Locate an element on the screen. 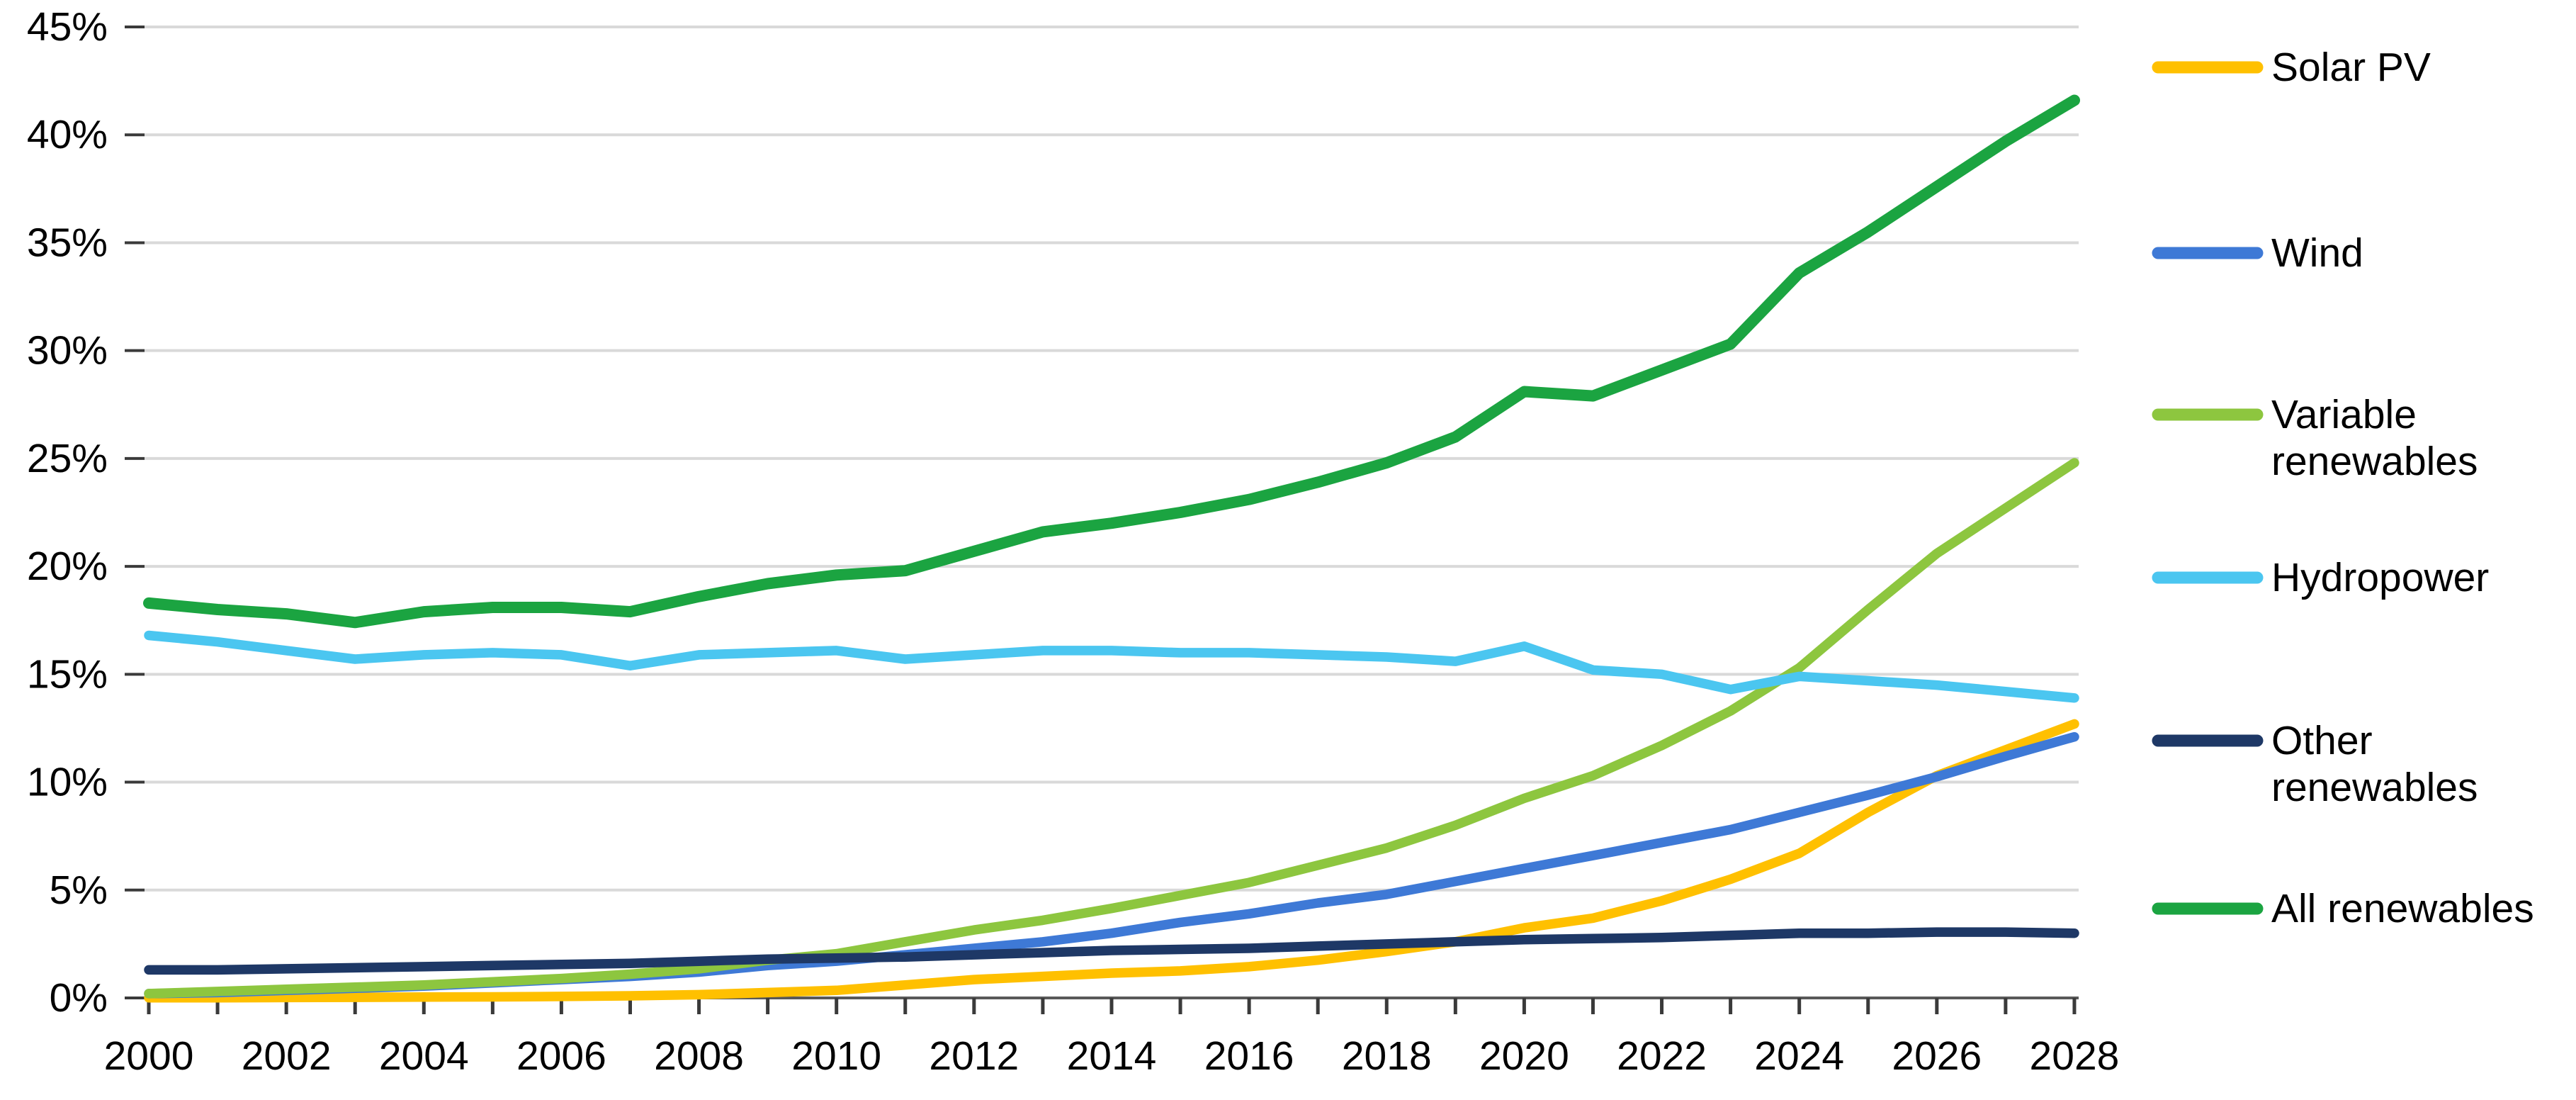 The height and width of the screenshot is (1100, 2576). legend-item-all-renewables: All renewables is located at coordinates (2343, 908).